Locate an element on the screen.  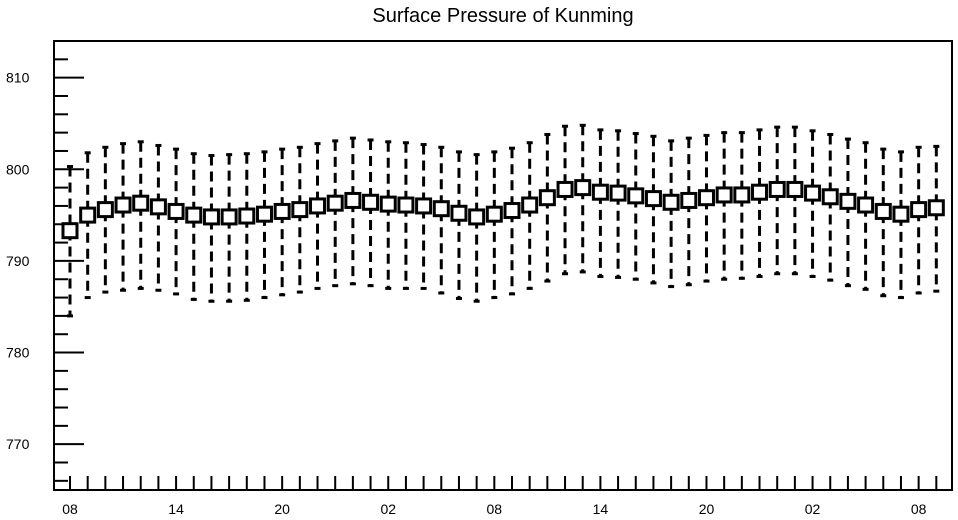
y-tick-label: 800 is located at coordinates (18, 169).